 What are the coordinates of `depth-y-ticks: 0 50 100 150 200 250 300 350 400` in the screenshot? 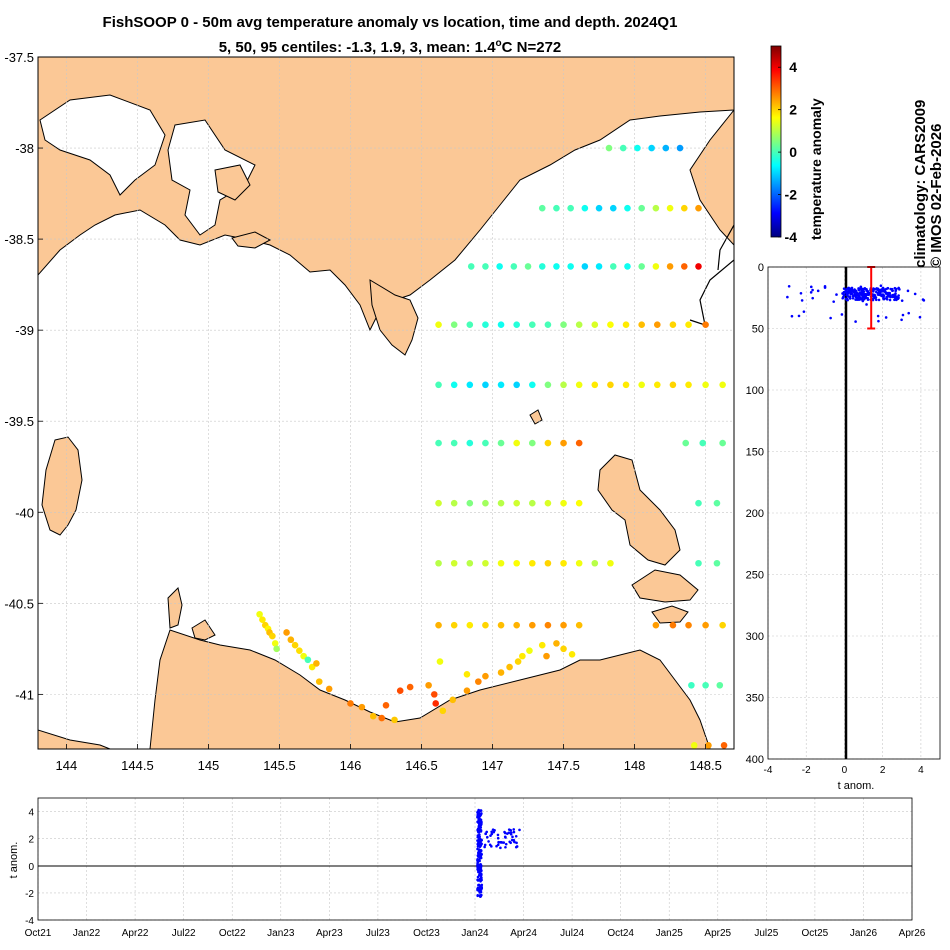 It's located at (755, 514).